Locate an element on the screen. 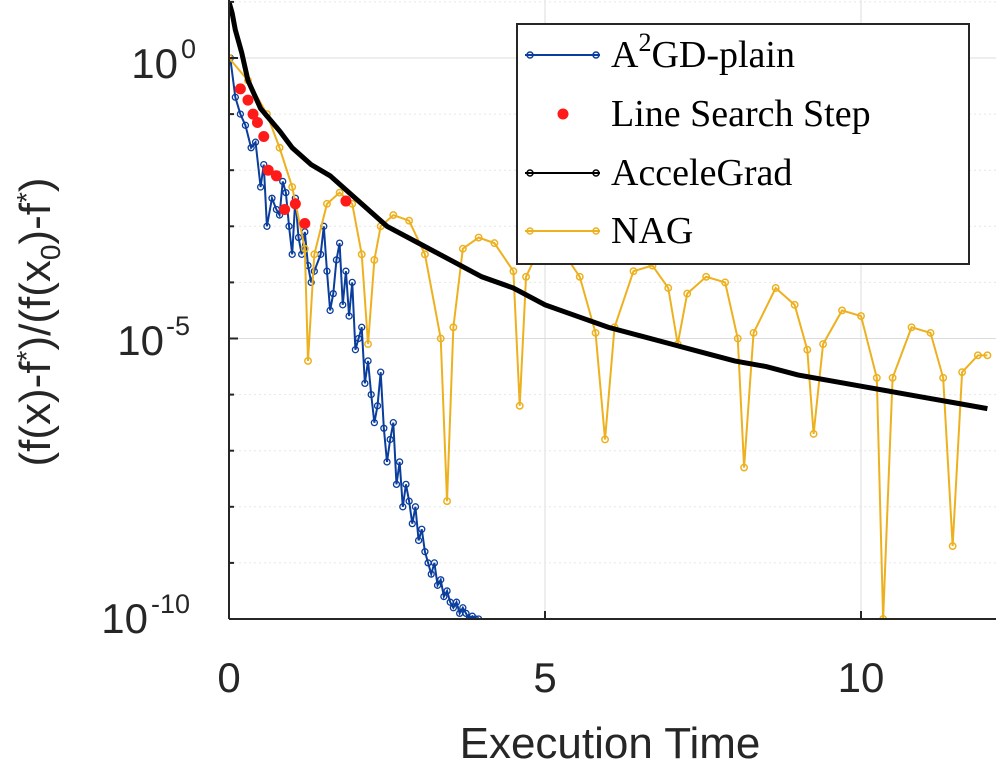 This screenshot has width=996, height=765. legend-entry-nag: NAG is located at coordinates (609, 231).